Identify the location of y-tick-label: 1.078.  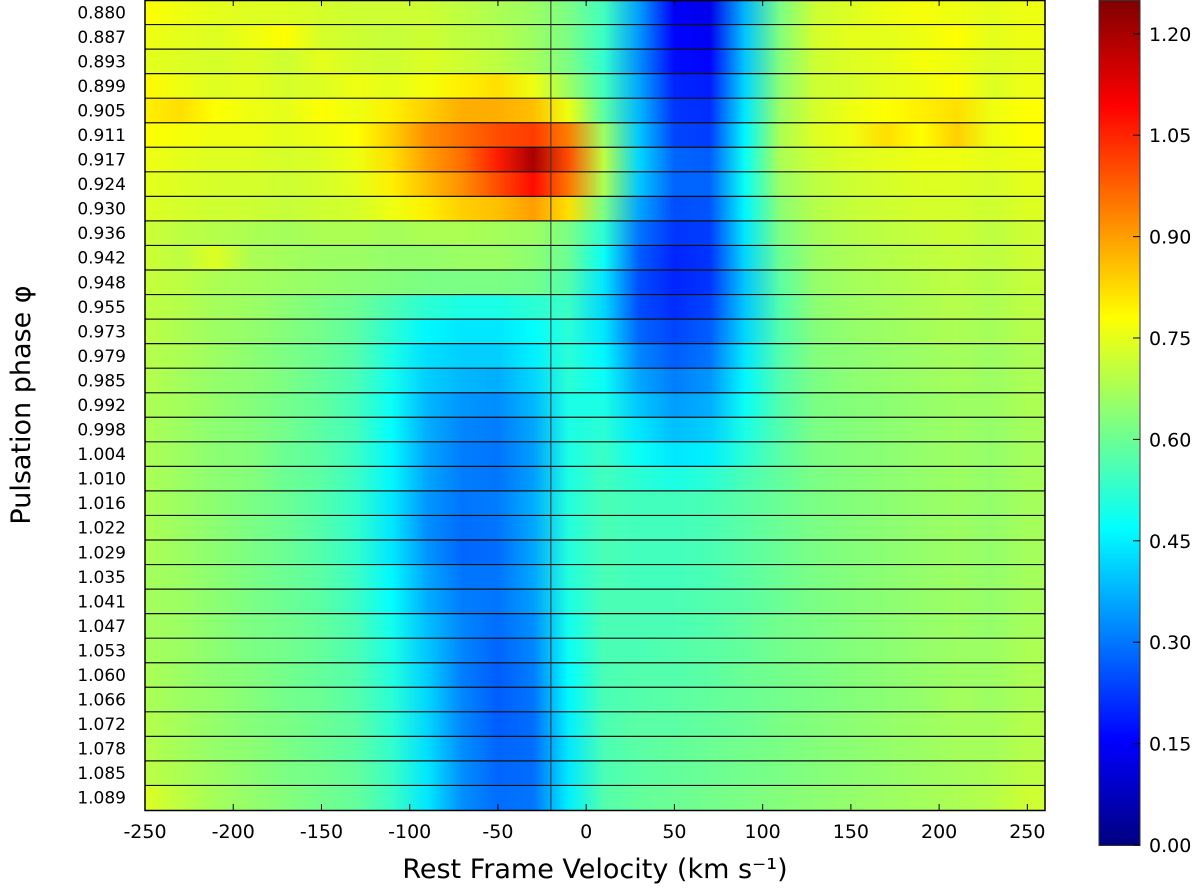
(101, 750).